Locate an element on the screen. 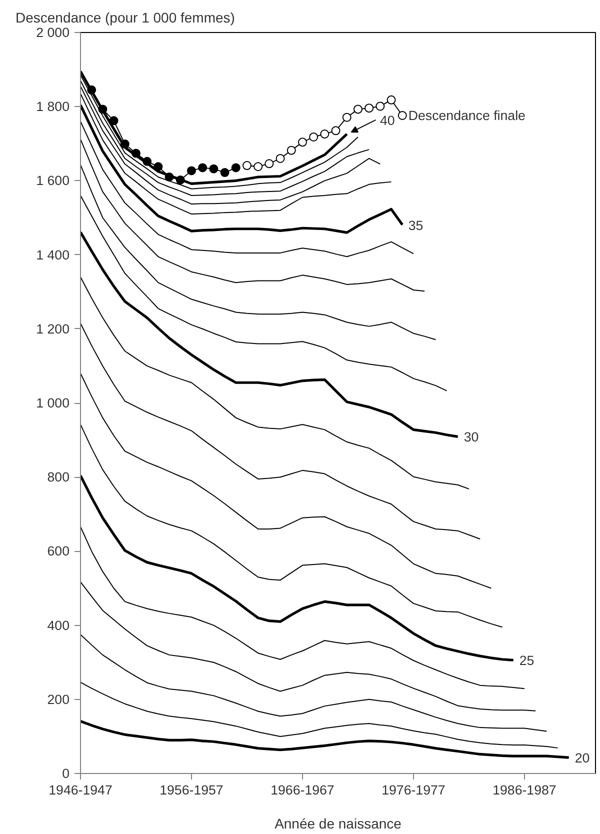 The width and height of the screenshot is (600, 834). x-tick-label: 1946-1947 is located at coordinates (80, 790).